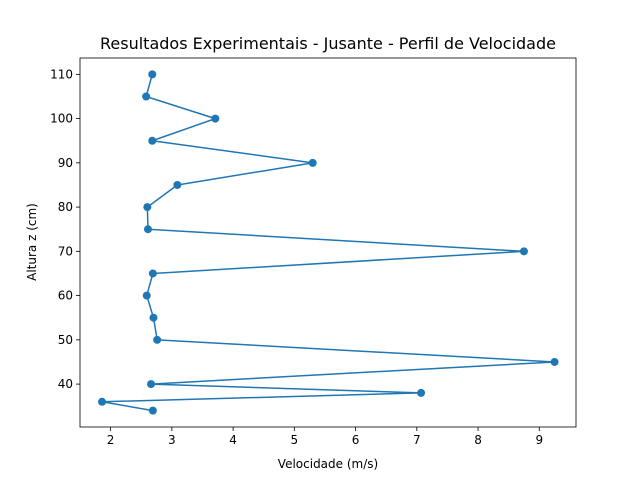  I want to click on x-tick-label: 8, so click(478, 440).